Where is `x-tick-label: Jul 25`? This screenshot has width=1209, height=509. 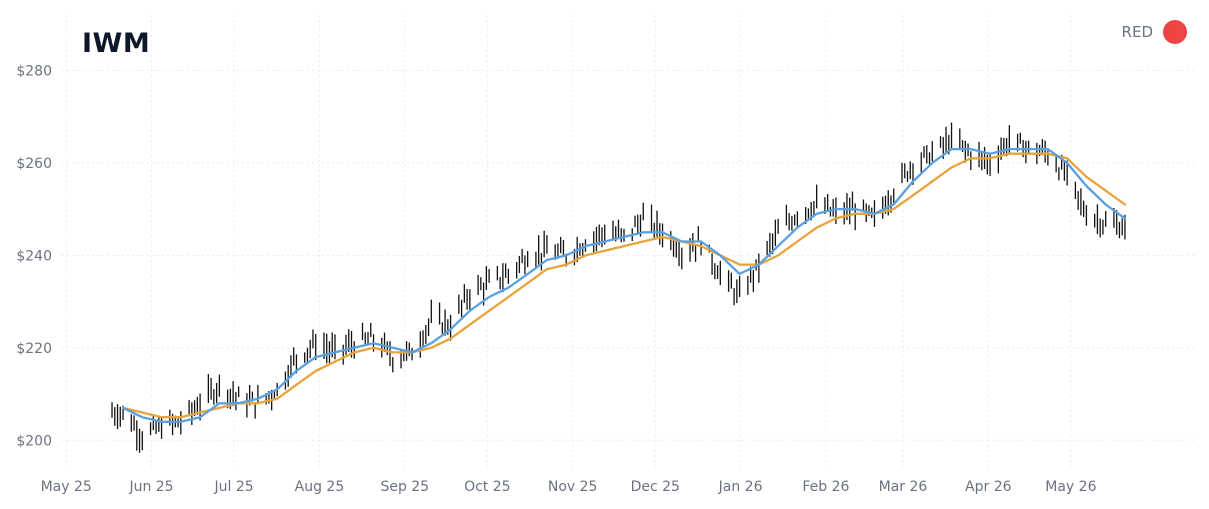
x-tick-label: Jul 25 is located at coordinates (234, 487).